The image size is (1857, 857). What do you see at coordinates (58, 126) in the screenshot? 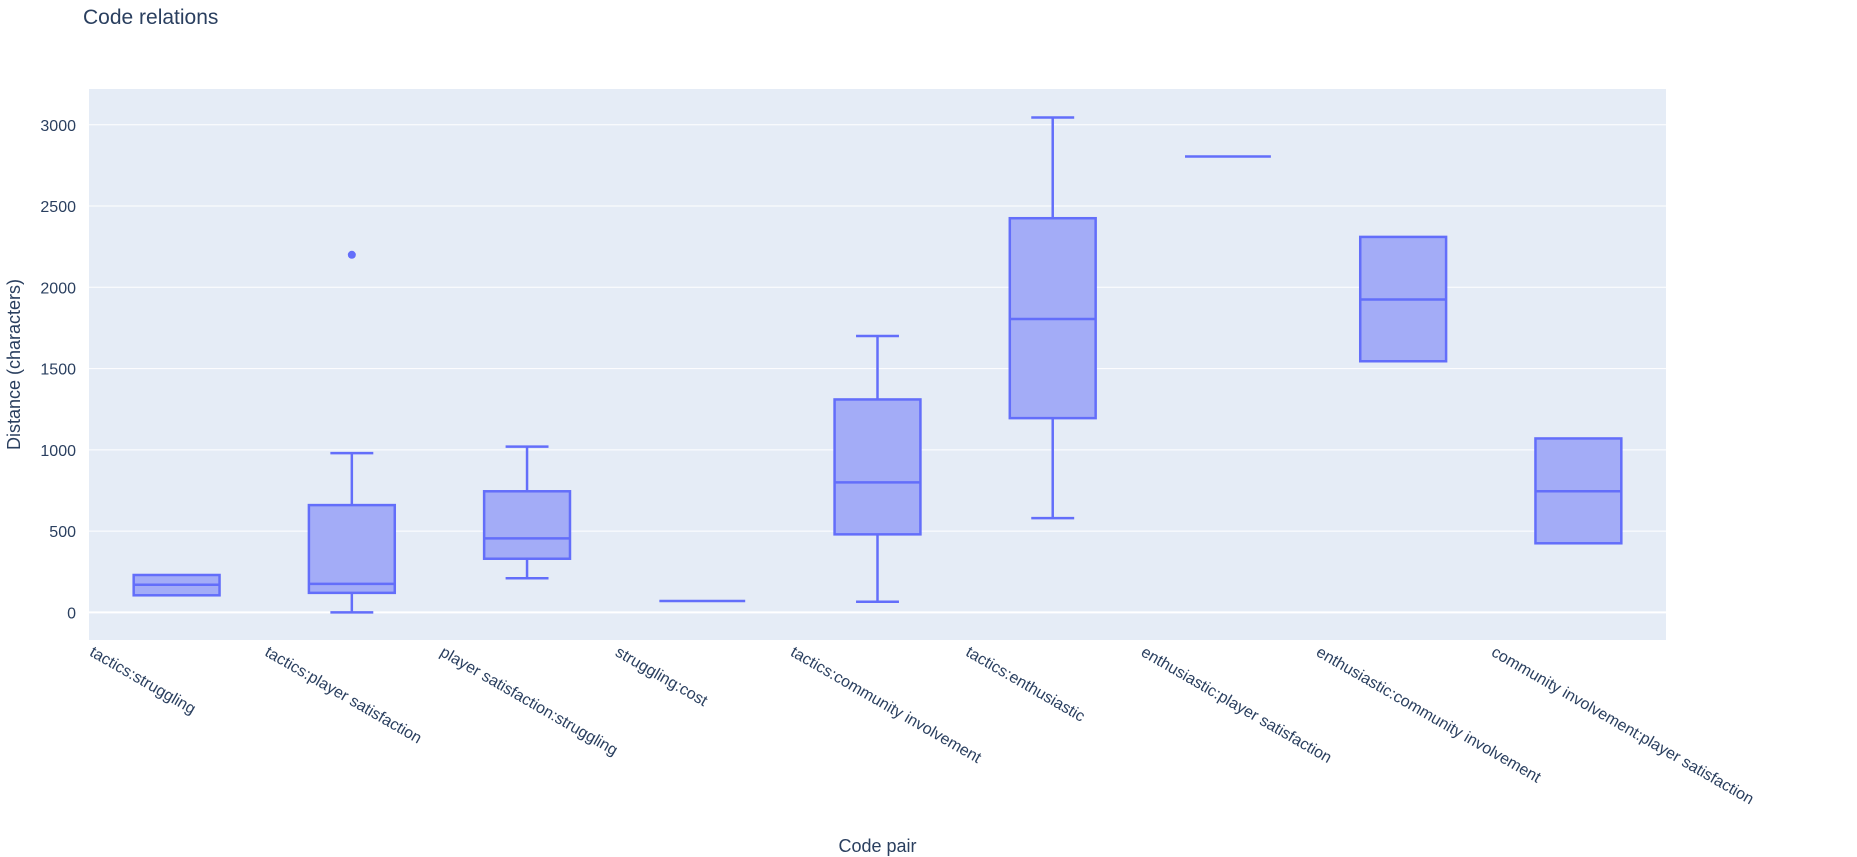
I see `y-tick-label: 3000` at bounding box center [58, 126].